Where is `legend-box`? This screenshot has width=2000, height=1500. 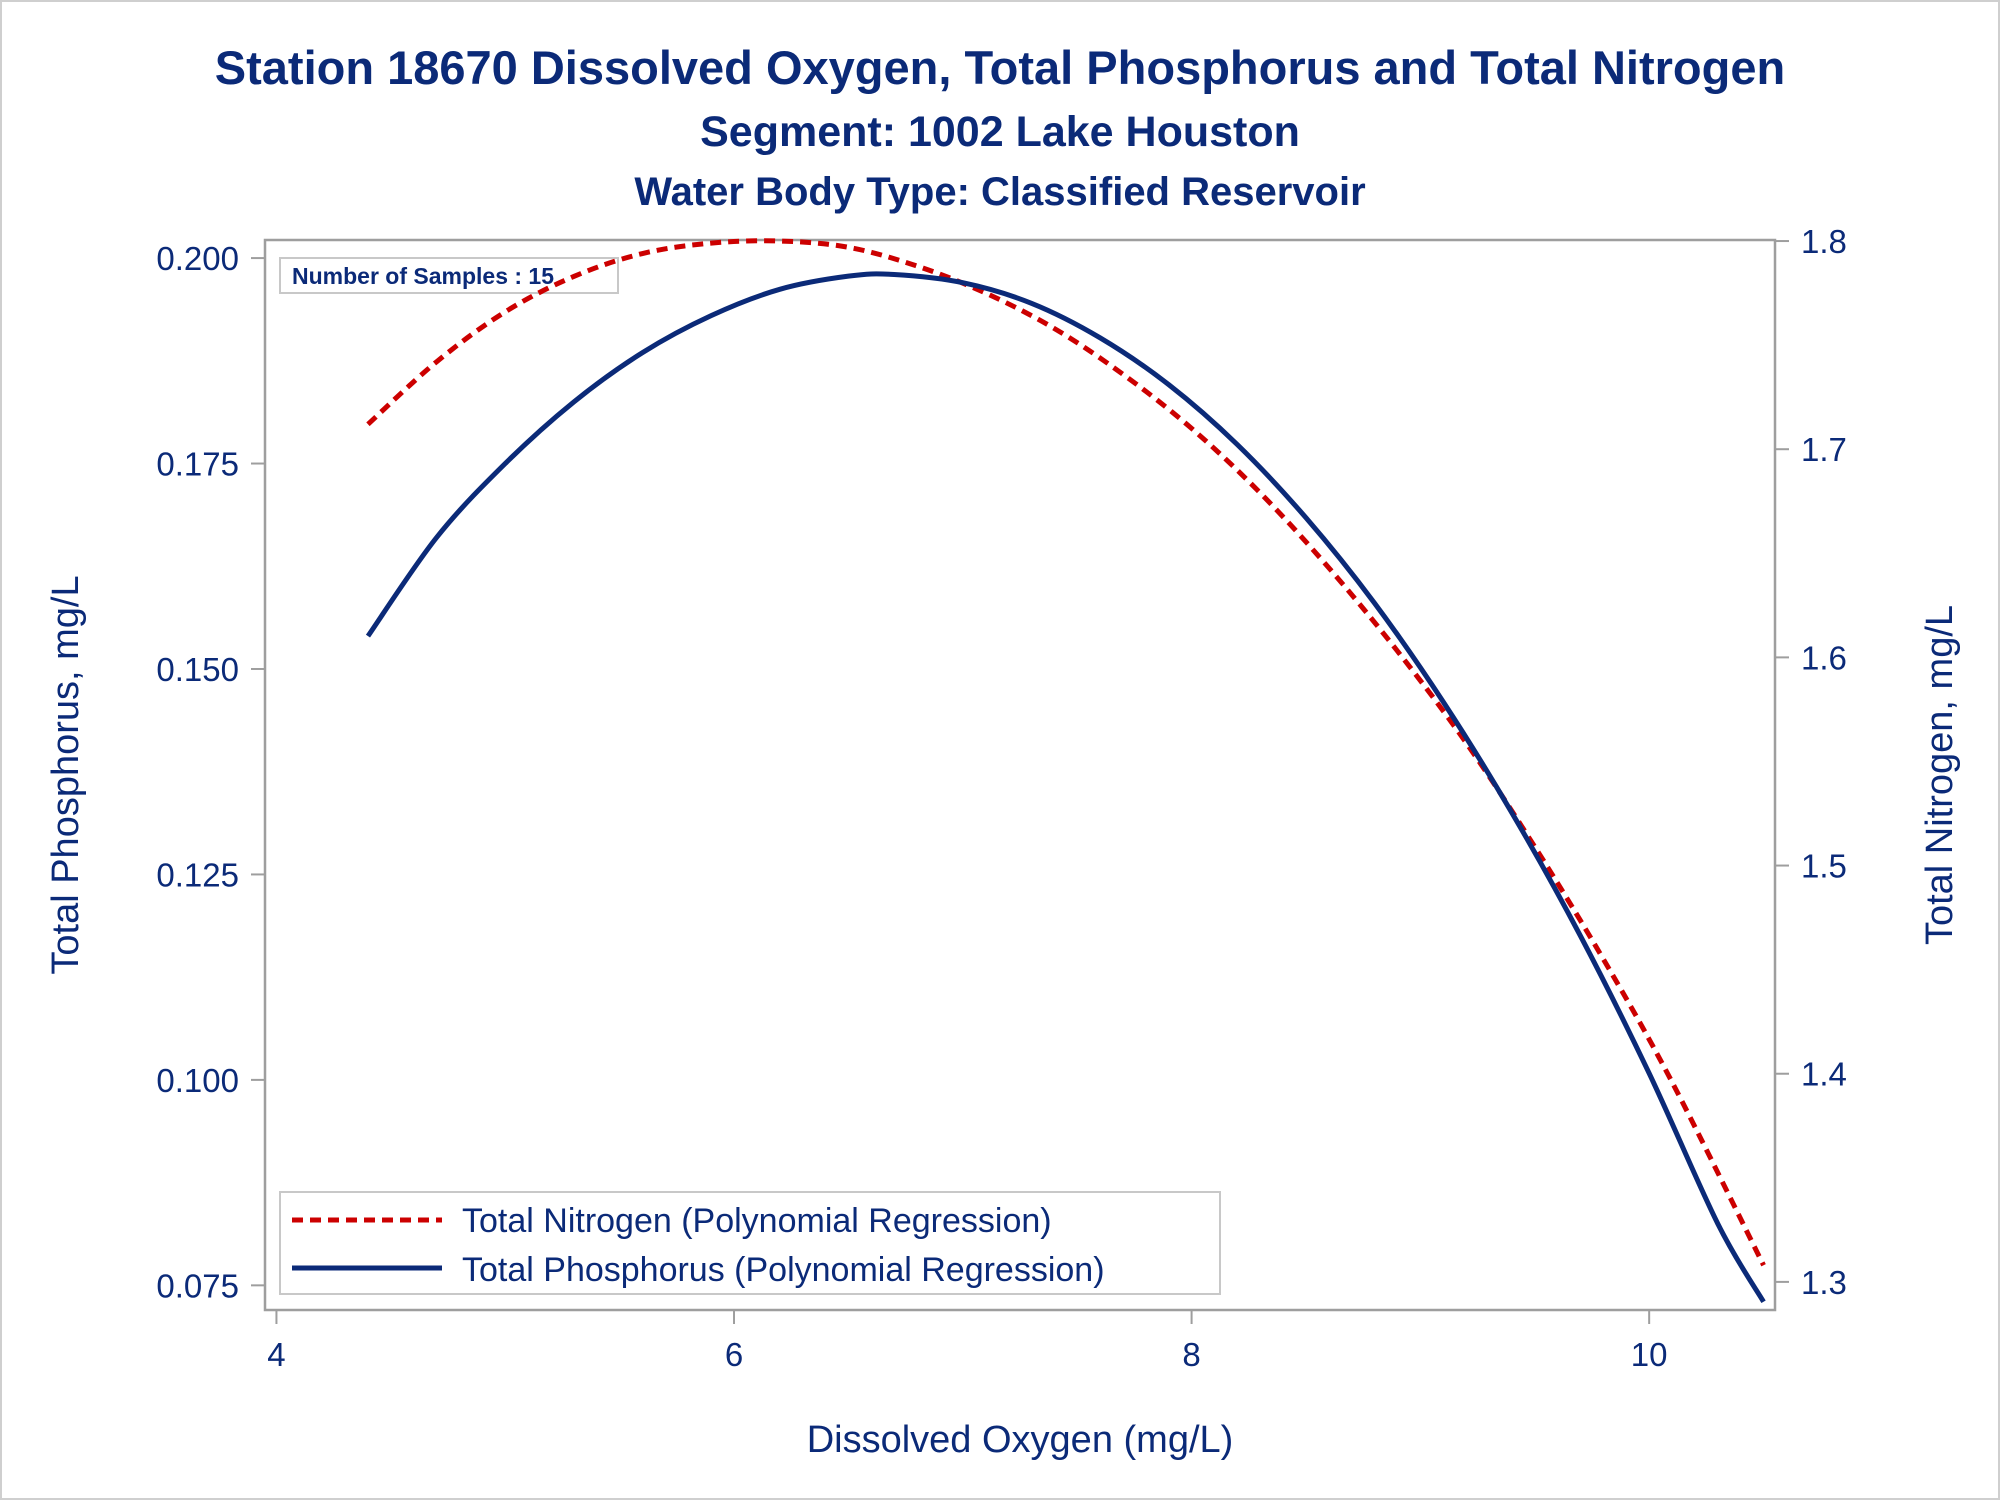
legend-box is located at coordinates (750, 1243).